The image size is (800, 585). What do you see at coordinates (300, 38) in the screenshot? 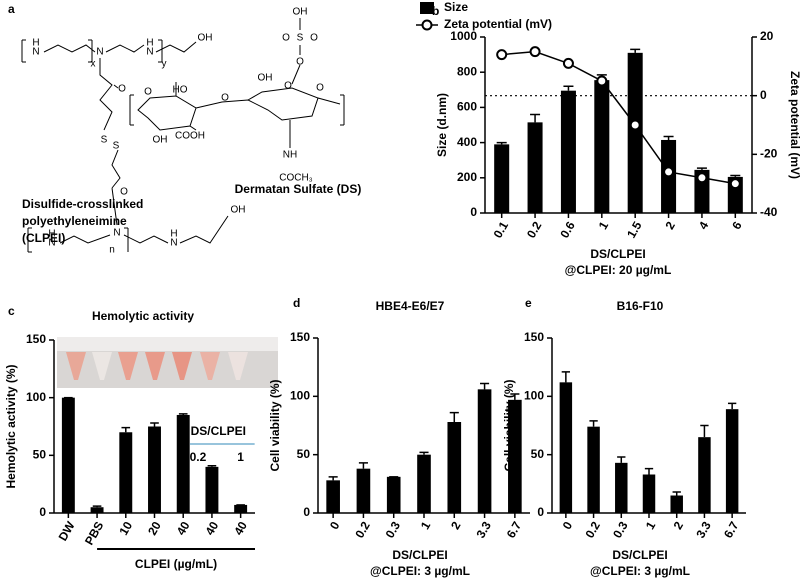
I see `atom-label: S` at bounding box center [300, 38].